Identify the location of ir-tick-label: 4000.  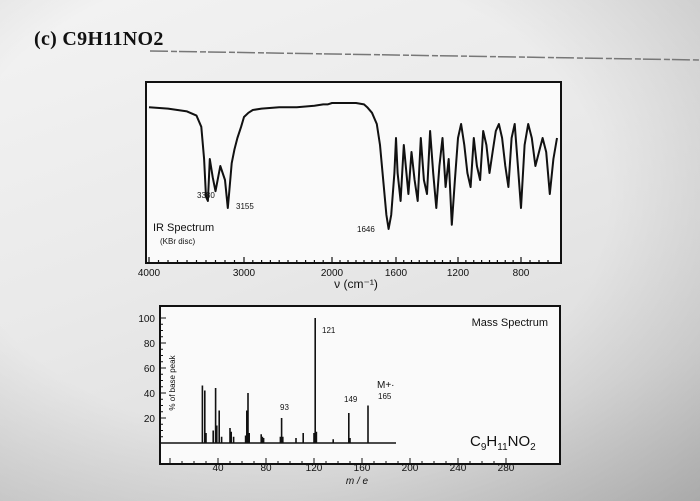
(149, 273).